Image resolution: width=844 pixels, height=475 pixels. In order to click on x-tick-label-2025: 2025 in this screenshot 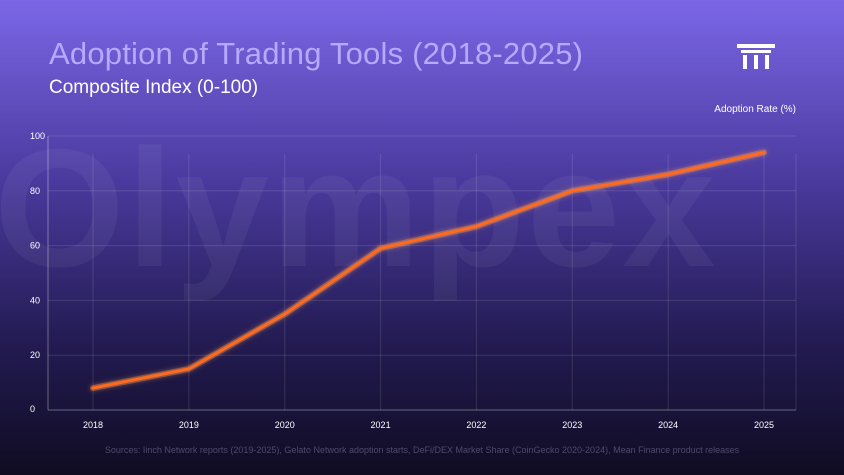, I will do `click(764, 425)`.